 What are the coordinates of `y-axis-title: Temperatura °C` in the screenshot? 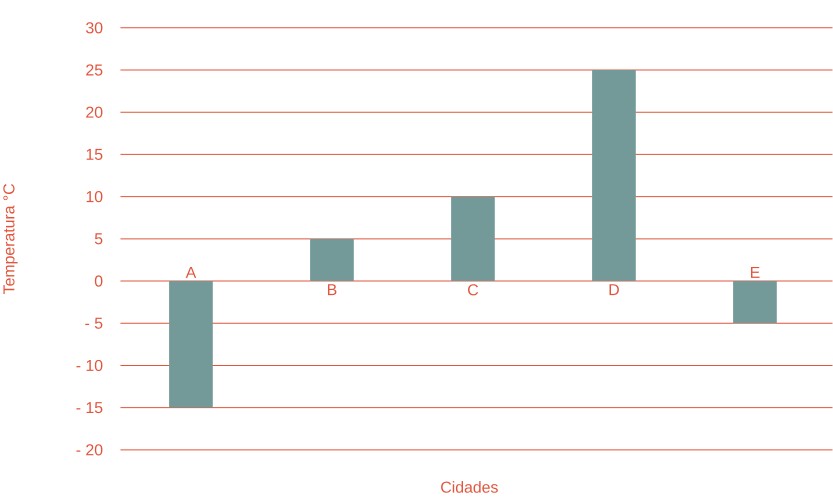 It's located at (10, 239).